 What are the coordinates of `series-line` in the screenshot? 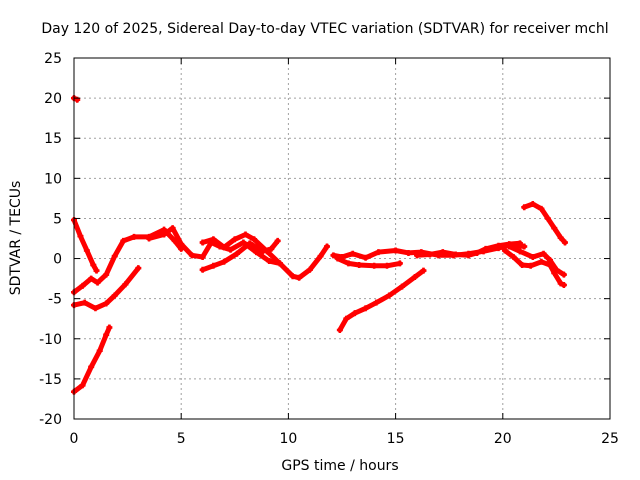 It's located at (468, 249).